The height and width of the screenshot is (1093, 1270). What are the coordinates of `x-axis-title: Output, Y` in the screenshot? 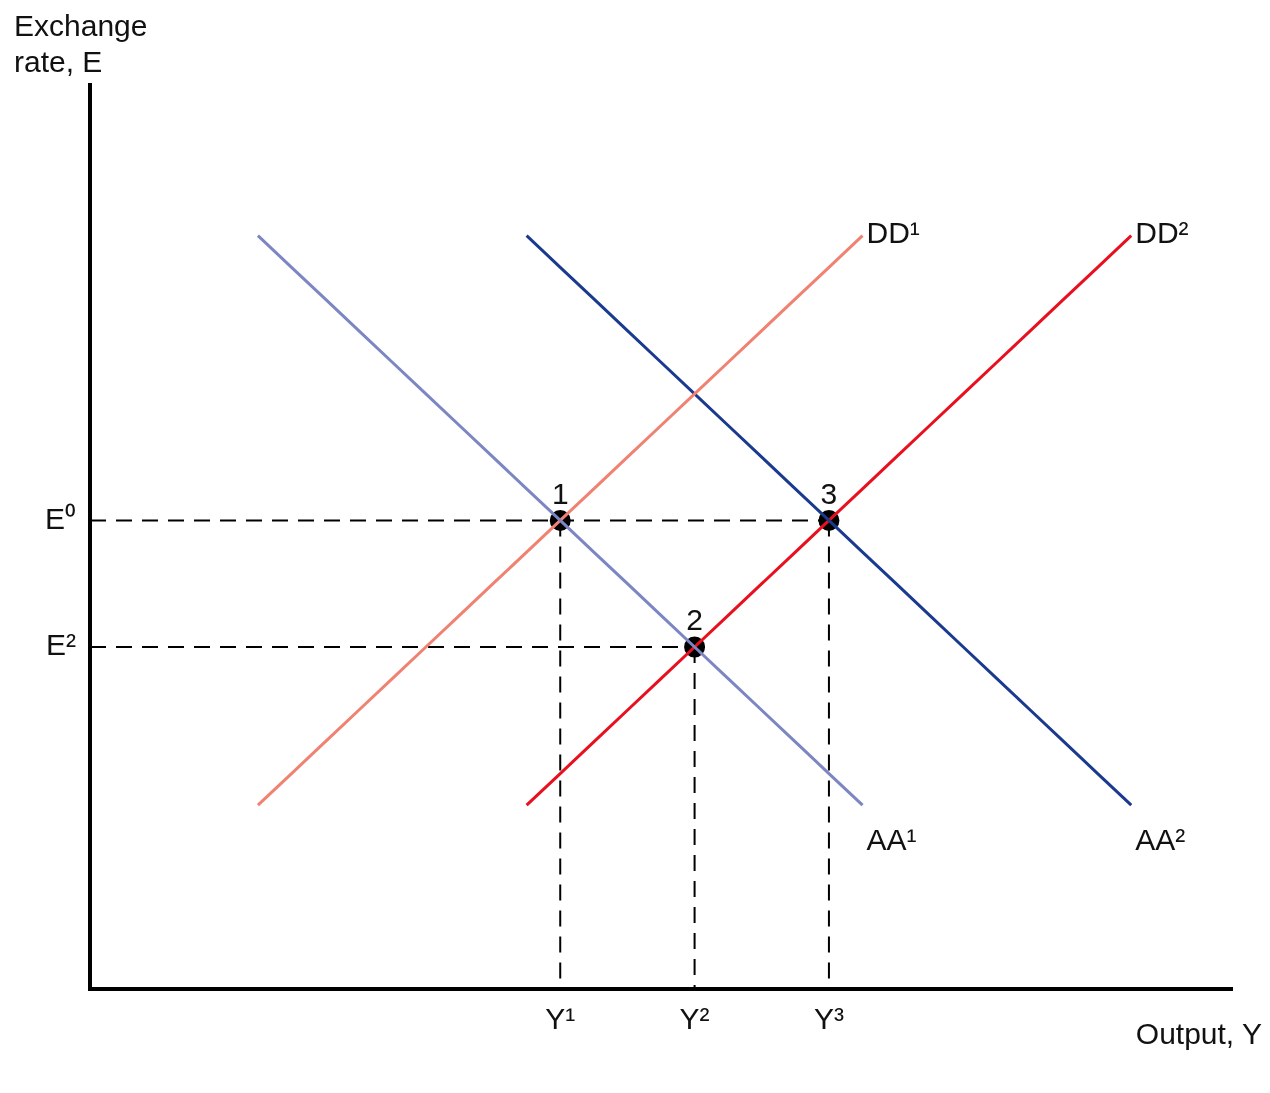 It's located at (1198, 1034).